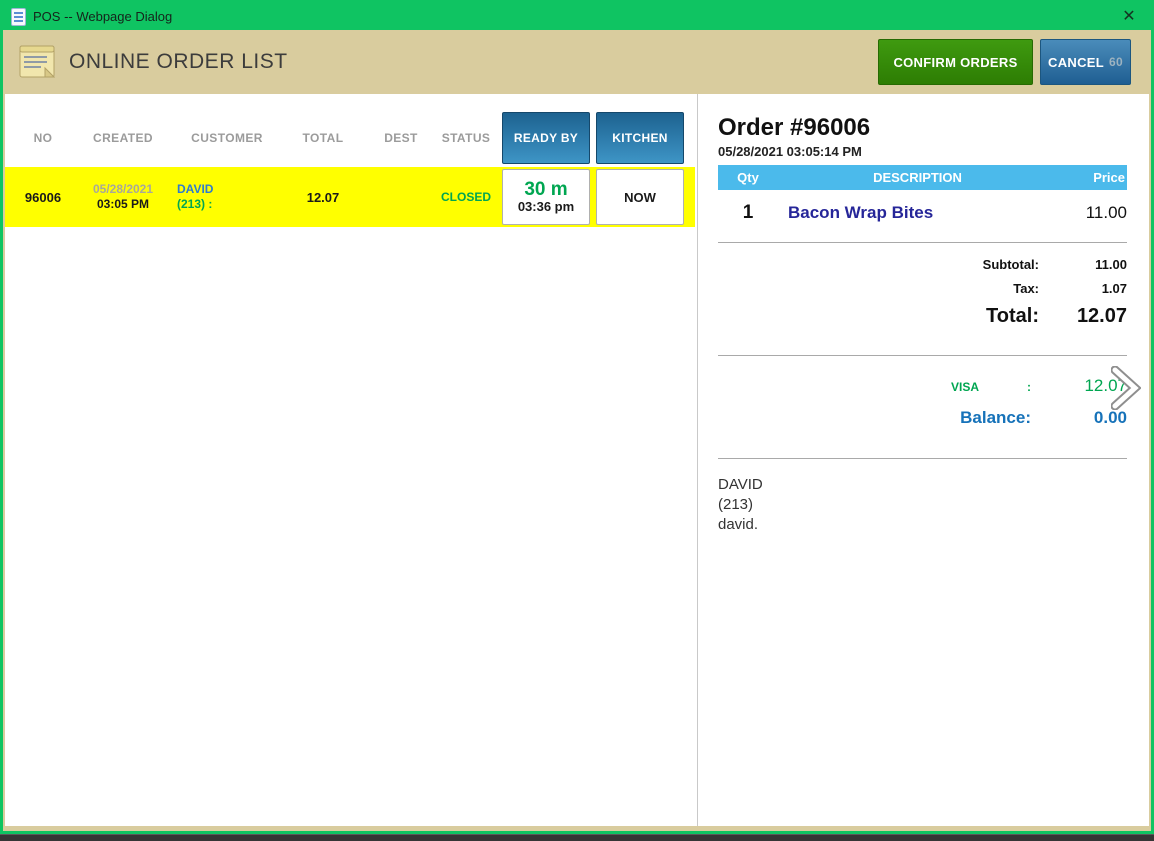 The width and height of the screenshot is (1154, 841). I want to click on taskbar-strip, so click(577, 837).